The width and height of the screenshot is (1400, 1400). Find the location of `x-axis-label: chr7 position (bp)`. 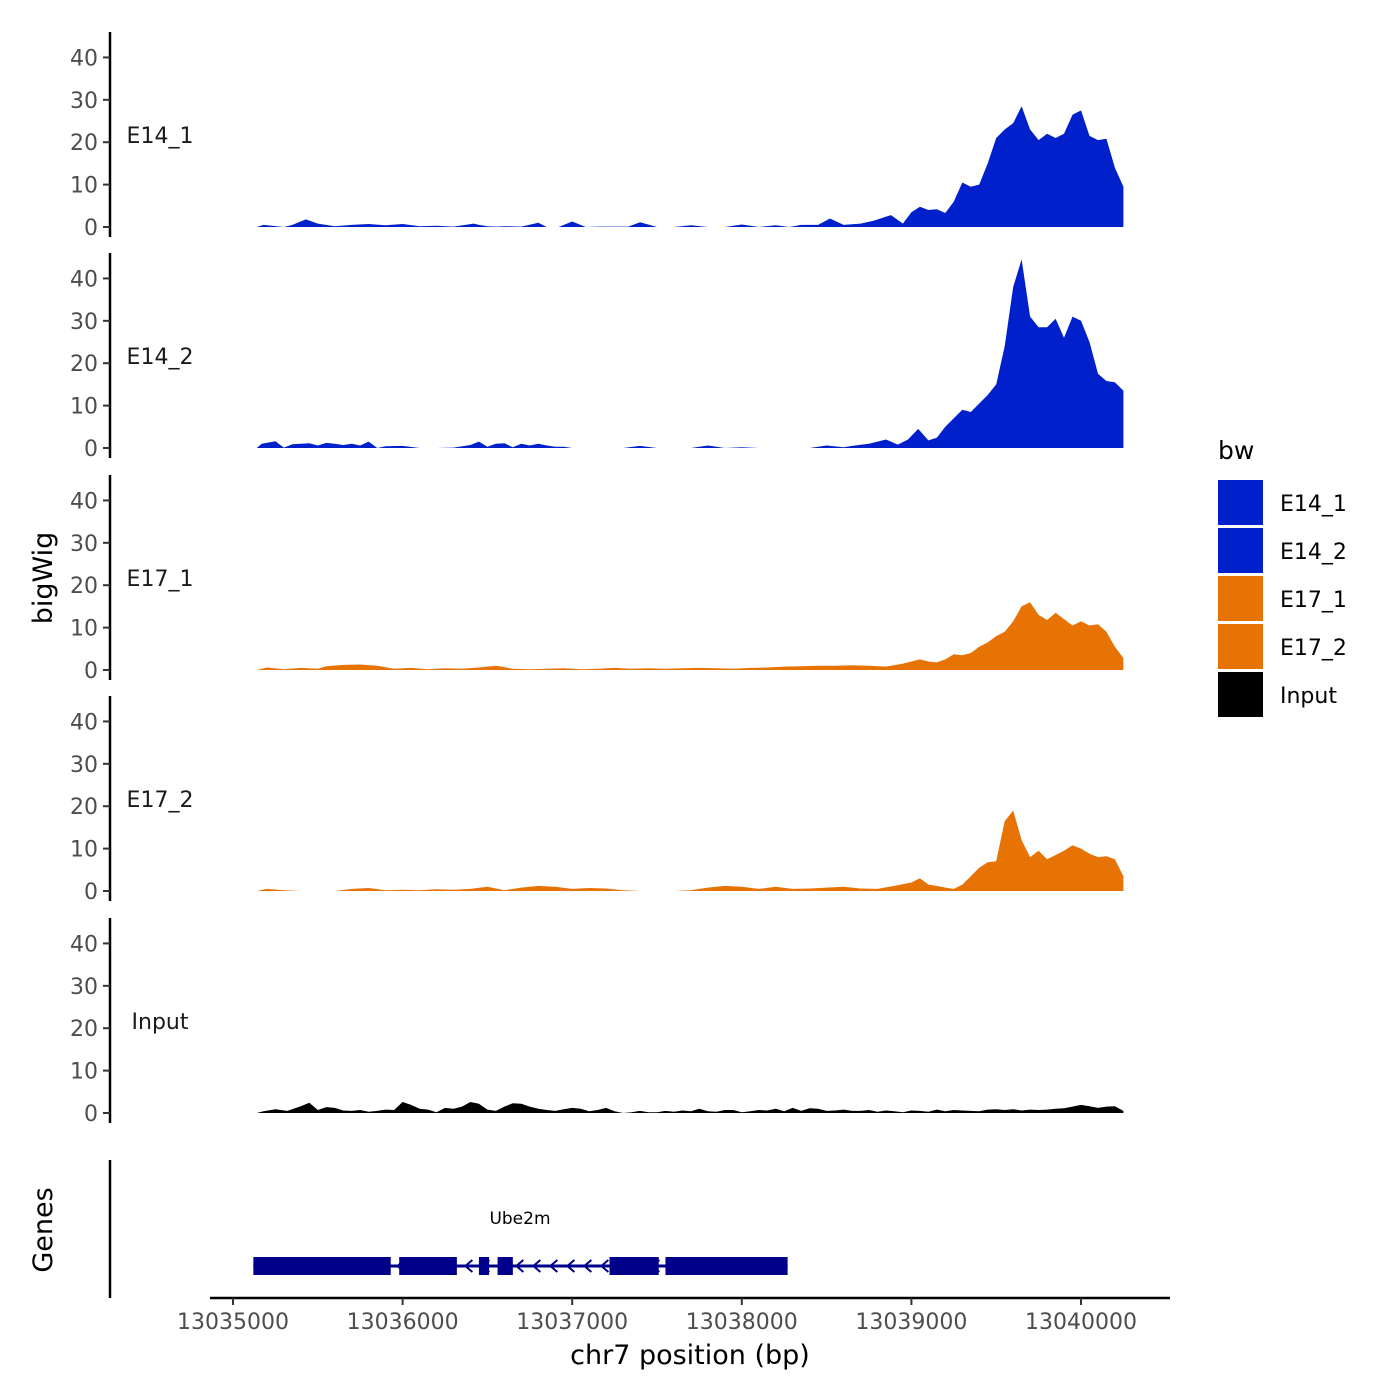

x-axis-label: chr7 position (bp) is located at coordinates (690, 1355).